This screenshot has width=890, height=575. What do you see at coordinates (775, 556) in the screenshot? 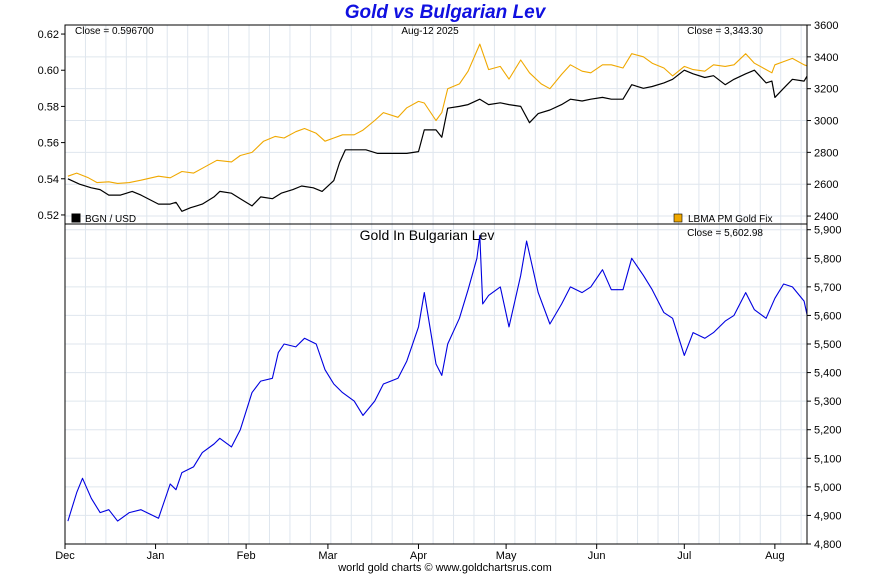
I see `x-axis-tick-label: Aug` at bounding box center [775, 556].